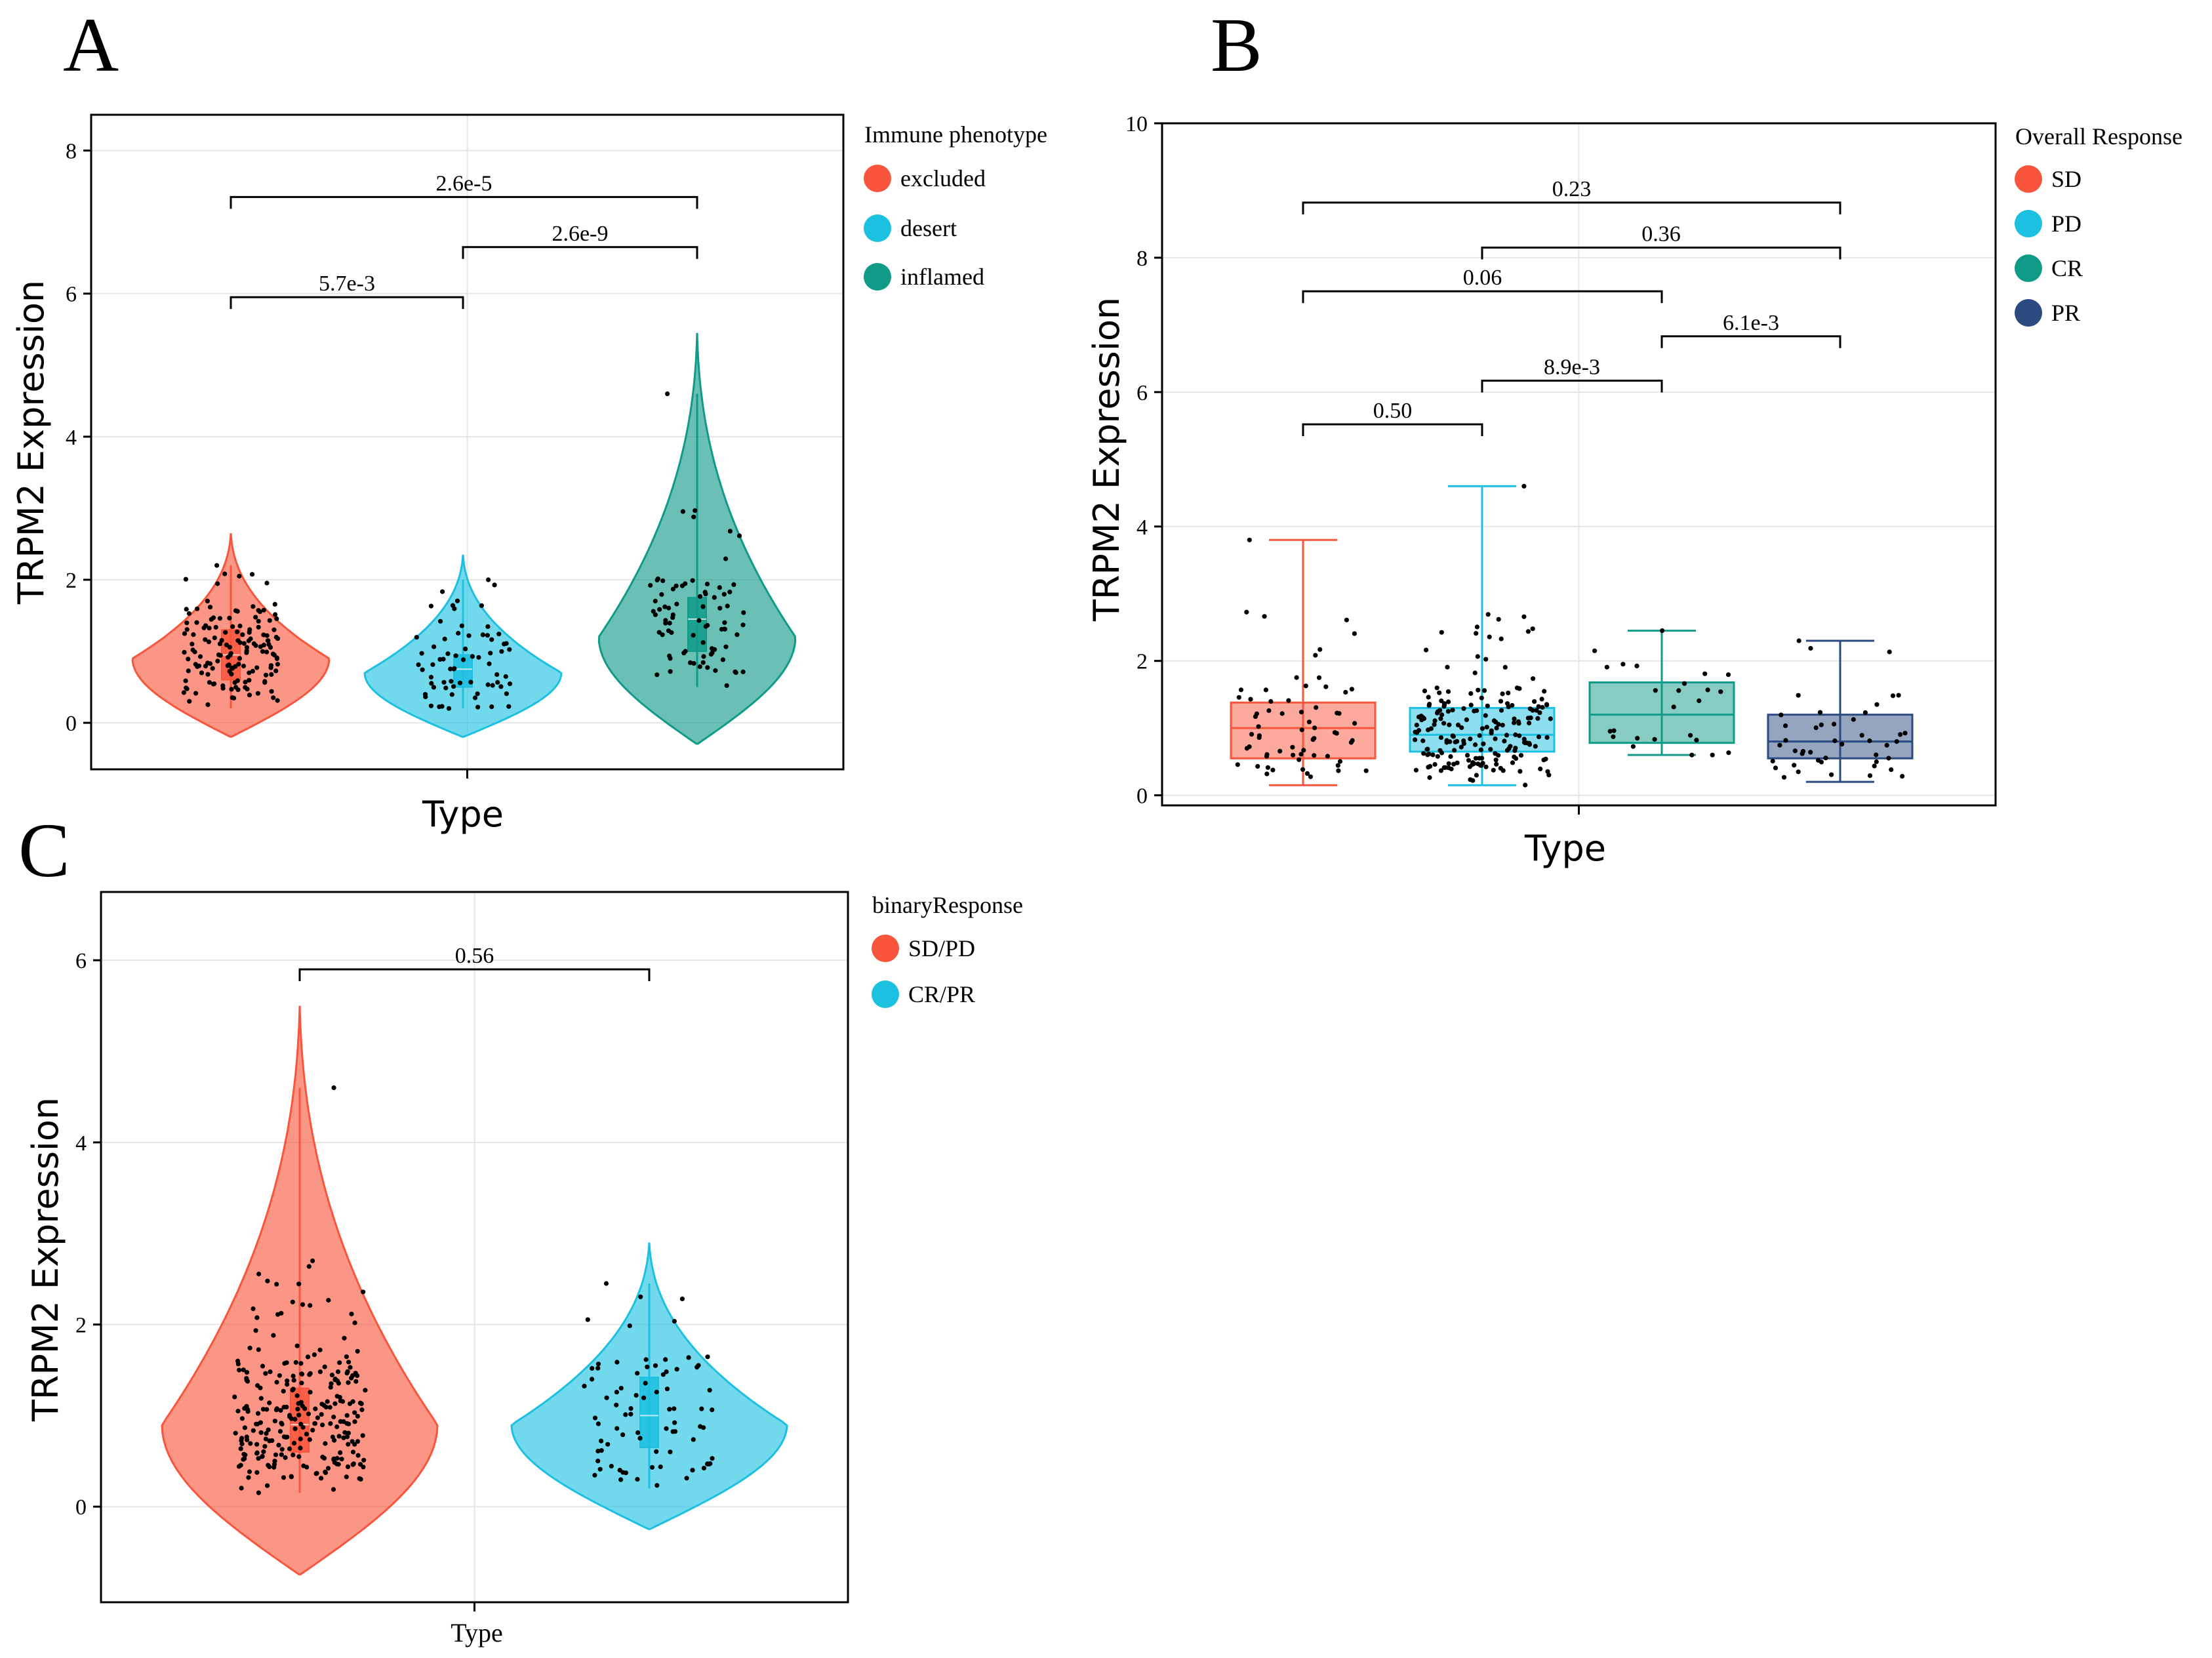  What do you see at coordinates (1142, 259) in the screenshot?
I see `y-tick-label: 8` at bounding box center [1142, 259].